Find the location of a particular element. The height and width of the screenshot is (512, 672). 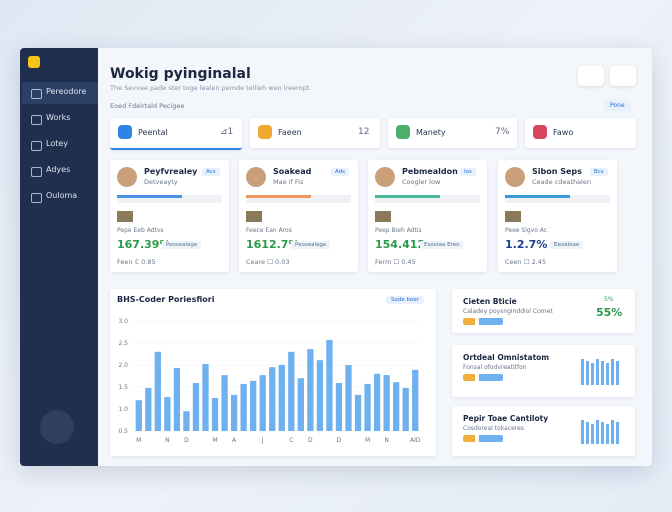

x-tick-label: J is located at coordinates (262, 440).